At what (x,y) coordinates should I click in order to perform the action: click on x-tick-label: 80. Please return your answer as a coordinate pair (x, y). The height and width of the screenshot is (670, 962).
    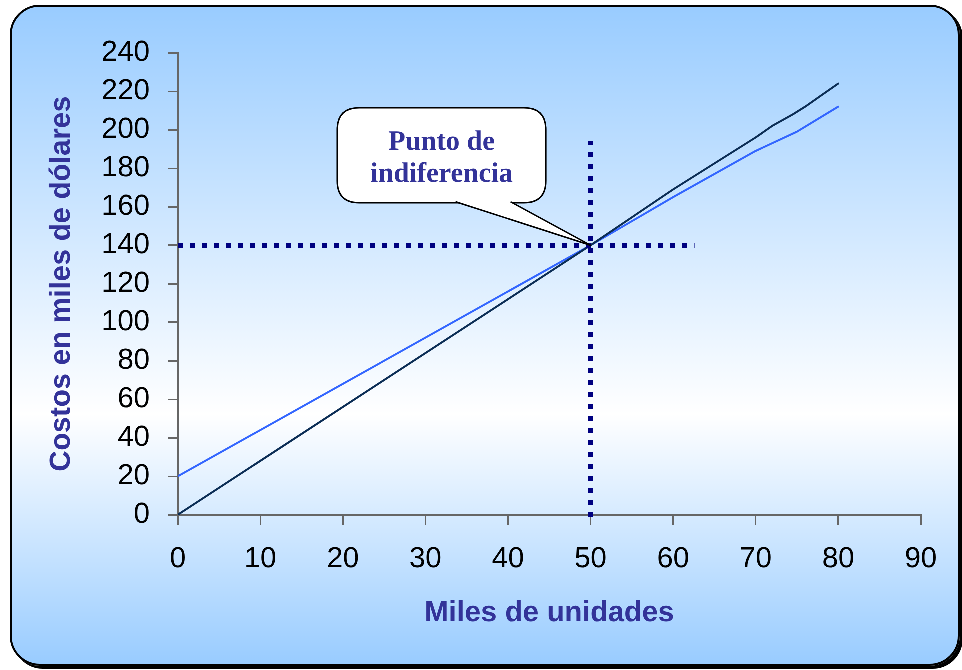
    Looking at the image, I should click on (838, 558).